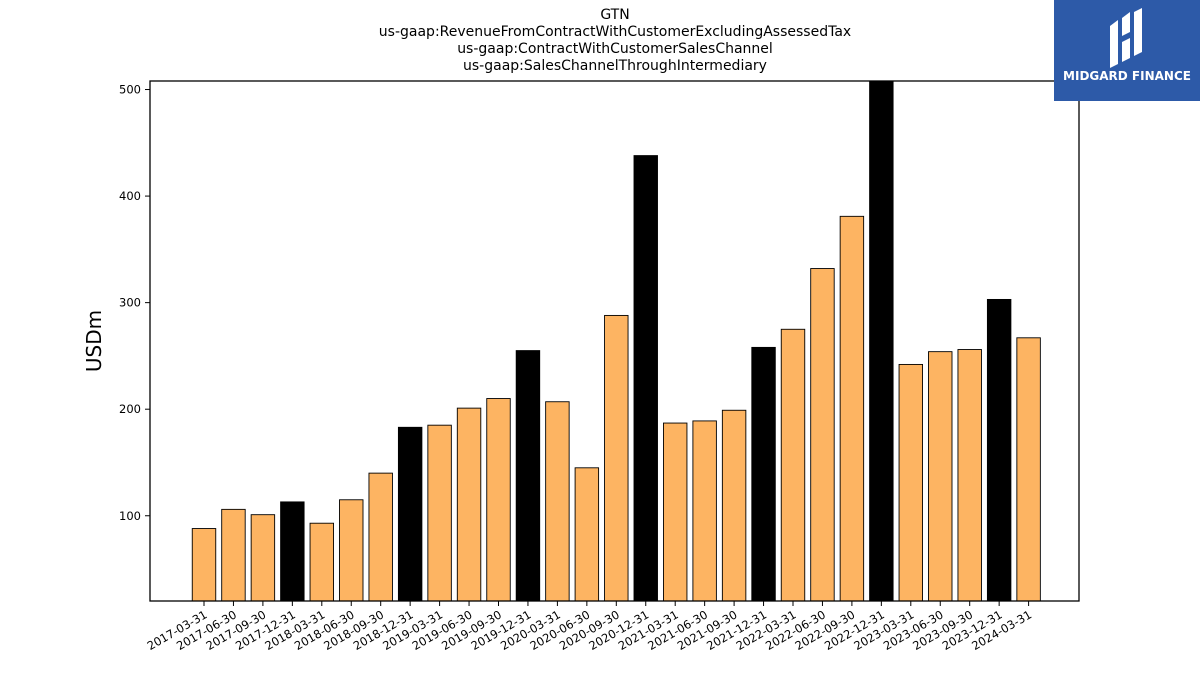  I want to click on y-axis-label: USDm, so click(94, 341).